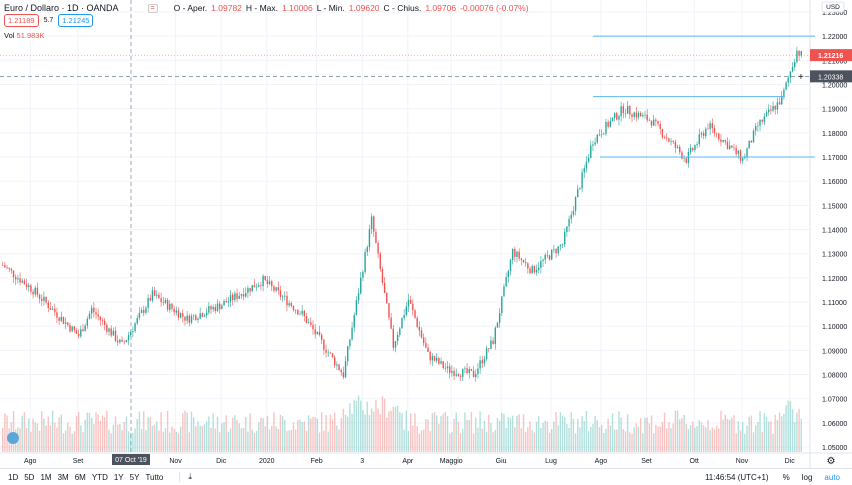  I want to click on range-5d: 5D, so click(29, 477).